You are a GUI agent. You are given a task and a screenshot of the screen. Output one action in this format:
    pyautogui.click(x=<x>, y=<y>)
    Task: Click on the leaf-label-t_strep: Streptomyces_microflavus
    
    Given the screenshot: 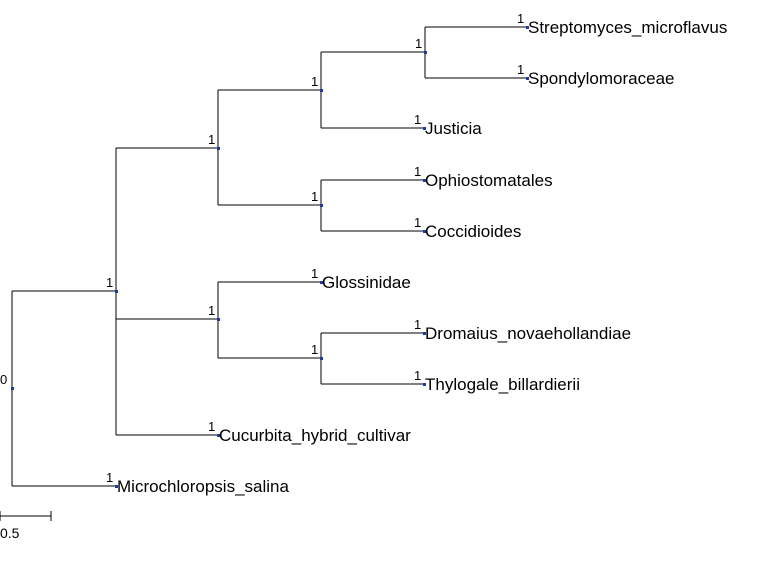 What is the action you would take?
    pyautogui.click(x=627, y=27)
    